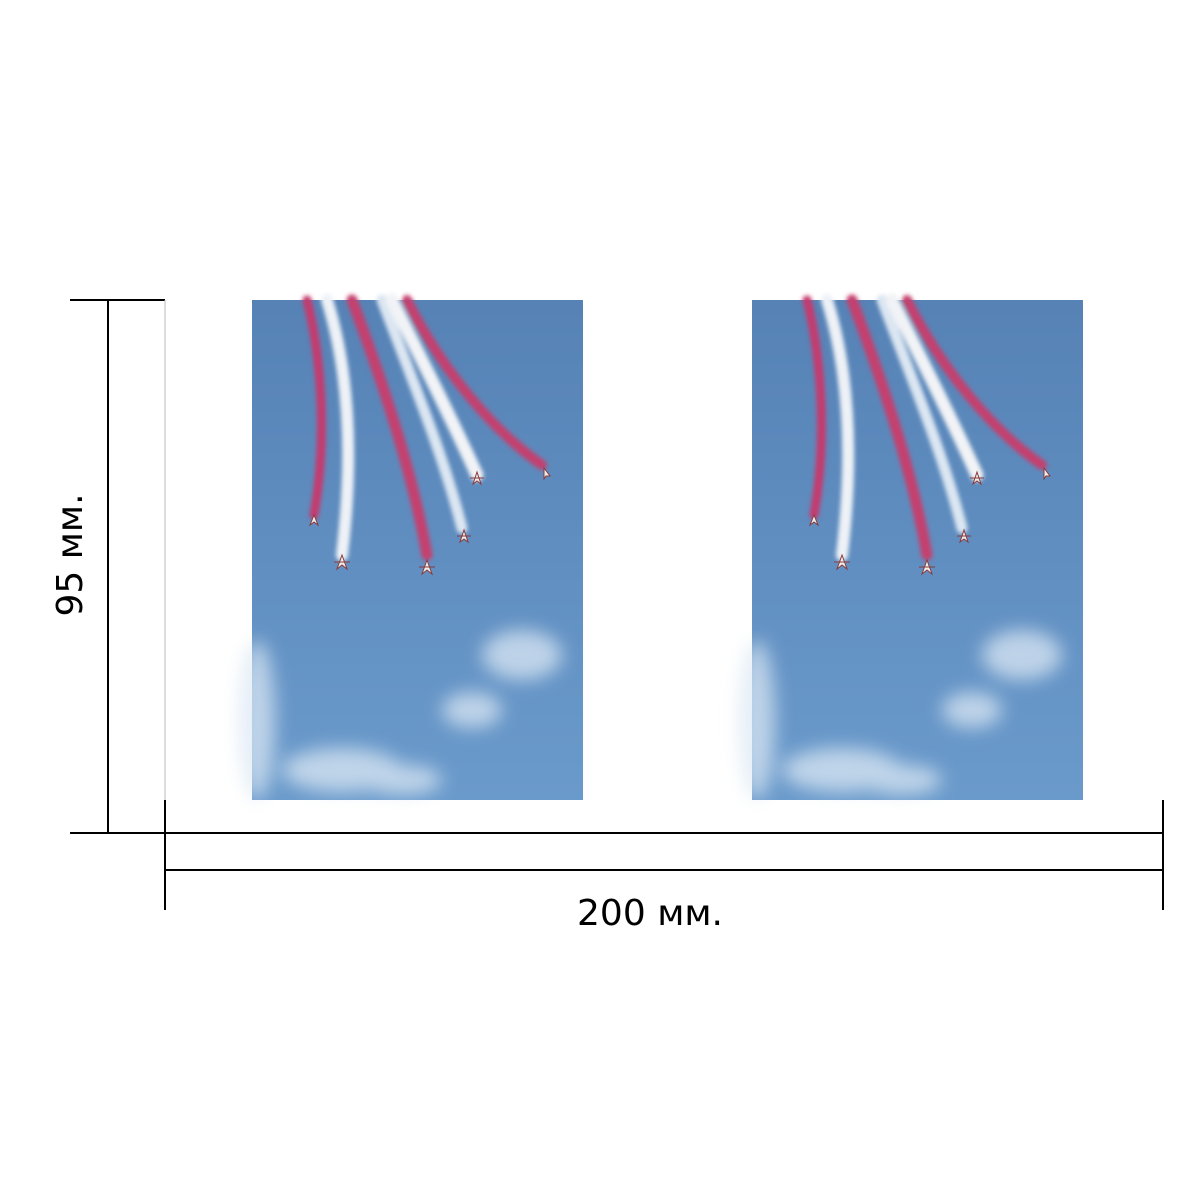 The image size is (1200, 1200). What do you see at coordinates (118, 566) in the screenshot?
I see `height-dimension` at bounding box center [118, 566].